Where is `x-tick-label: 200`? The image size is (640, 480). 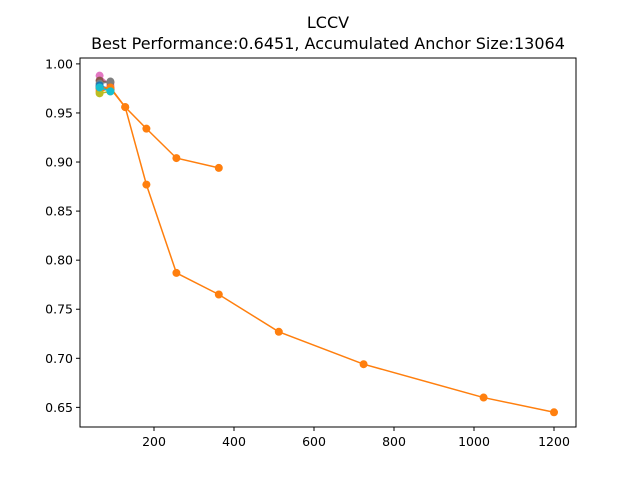 x-tick-label: 200 is located at coordinates (154, 441).